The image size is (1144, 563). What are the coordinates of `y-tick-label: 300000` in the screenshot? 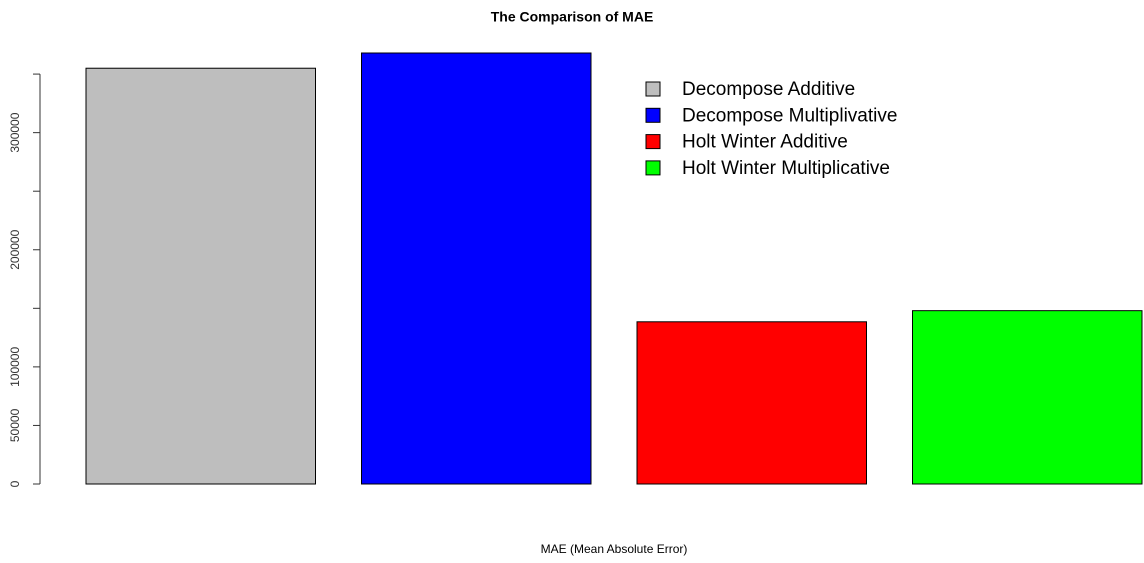 It's located at (15, 132).